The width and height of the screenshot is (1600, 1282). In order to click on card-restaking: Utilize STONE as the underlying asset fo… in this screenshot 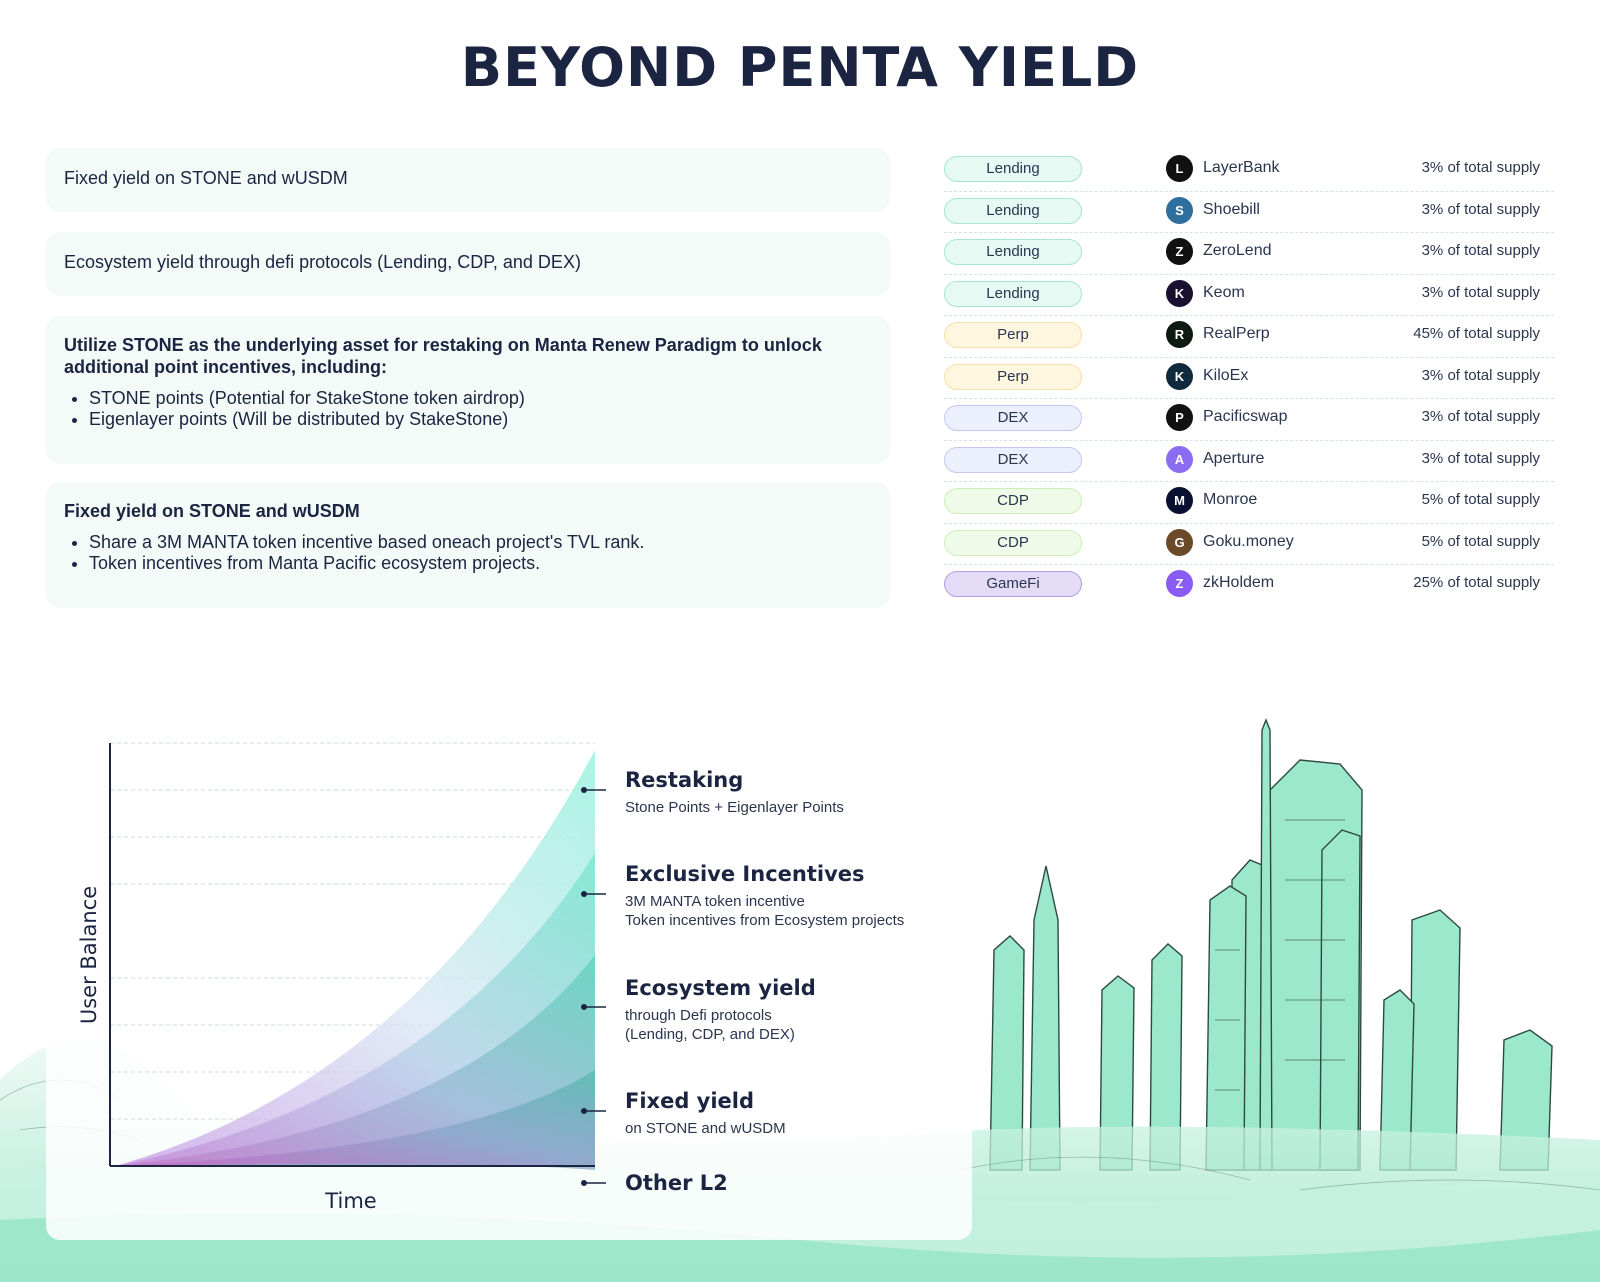, I will do `click(468, 390)`.